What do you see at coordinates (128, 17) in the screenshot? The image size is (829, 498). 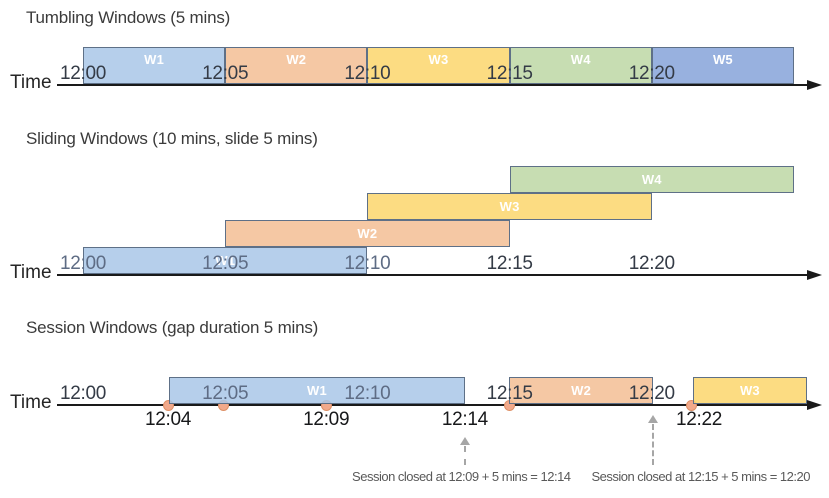 I see `tumbling-section-title: Tumbling Windows (5 mins)` at bounding box center [128, 17].